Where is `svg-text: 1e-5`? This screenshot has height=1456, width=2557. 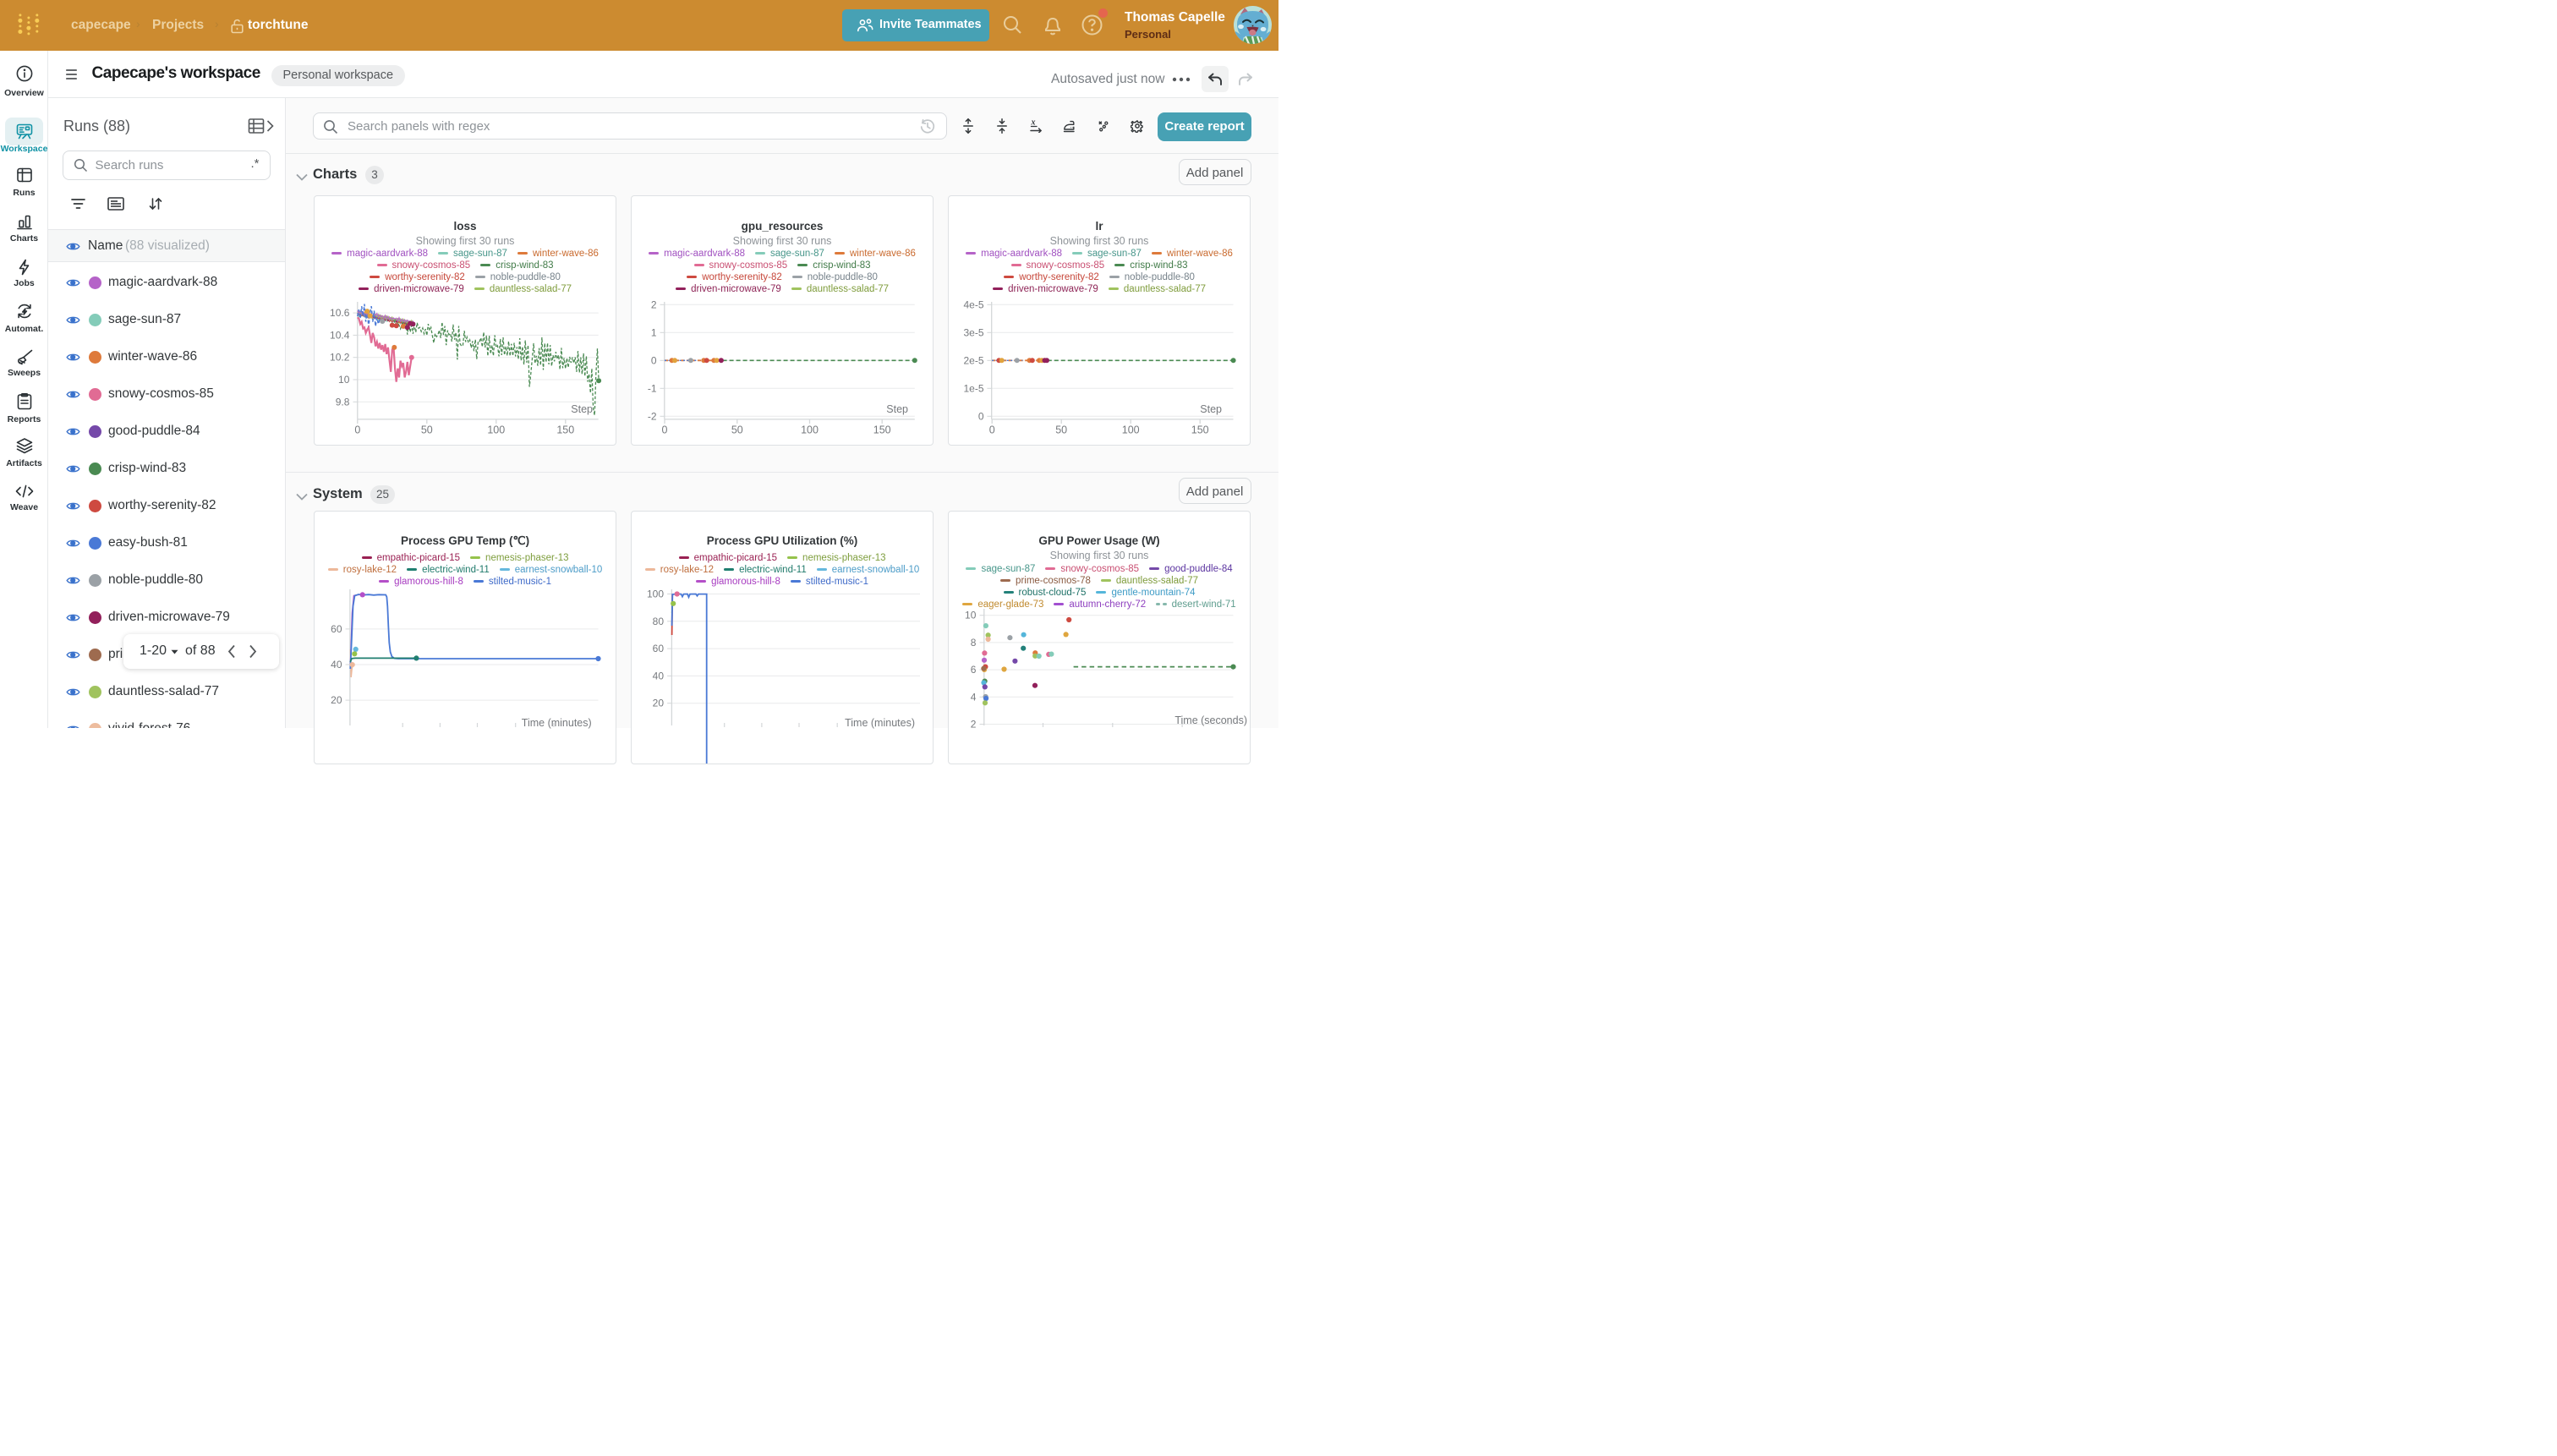 svg-text: 1e-5 is located at coordinates (974, 388).